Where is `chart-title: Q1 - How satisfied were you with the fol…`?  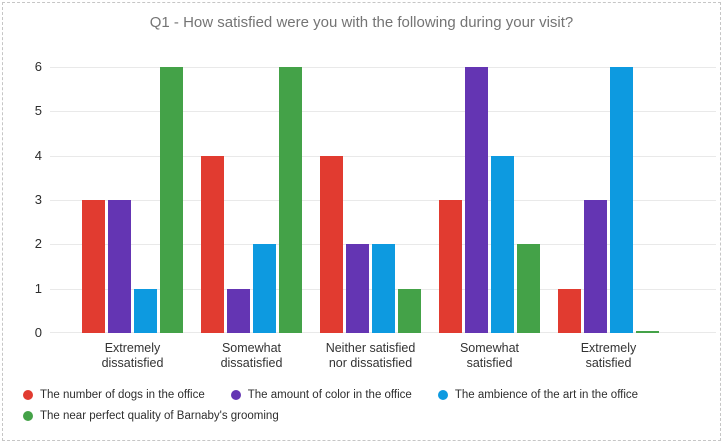
chart-title: Q1 - How satisfied were you with the fol… is located at coordinates (361, 22).